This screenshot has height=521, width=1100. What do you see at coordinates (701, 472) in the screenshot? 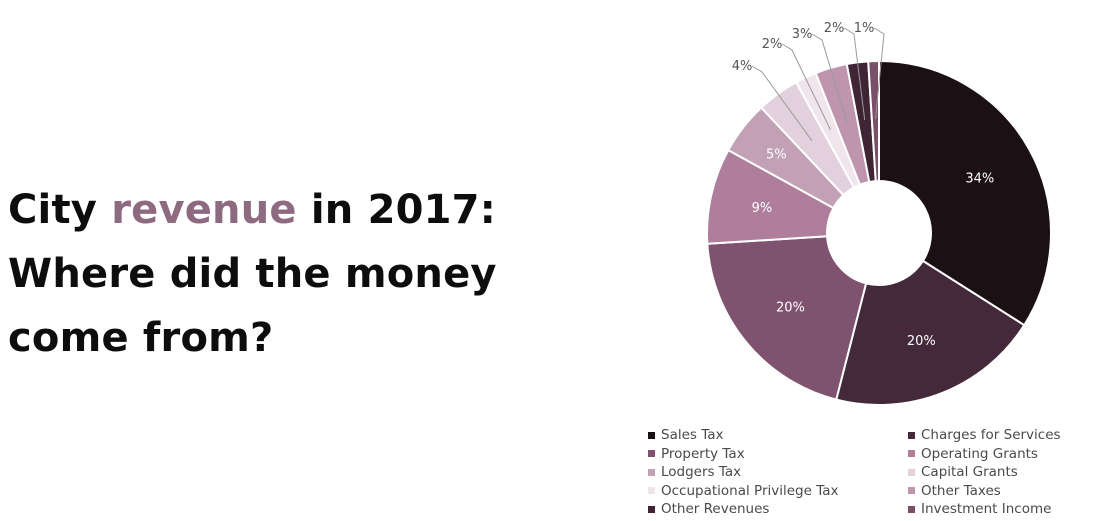
I see `legend-label: Lodgers Tax` at bounding box center [701, 472].